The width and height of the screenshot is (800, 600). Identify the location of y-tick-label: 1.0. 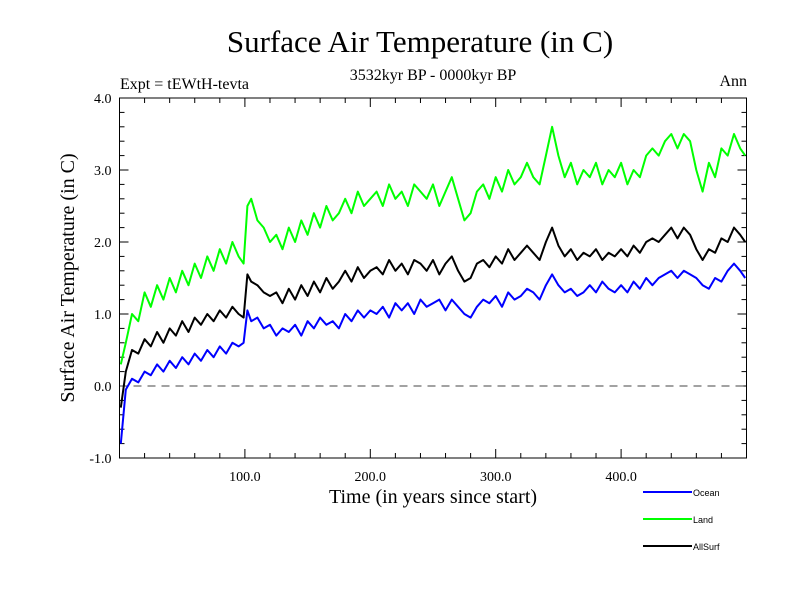
(103, 315).